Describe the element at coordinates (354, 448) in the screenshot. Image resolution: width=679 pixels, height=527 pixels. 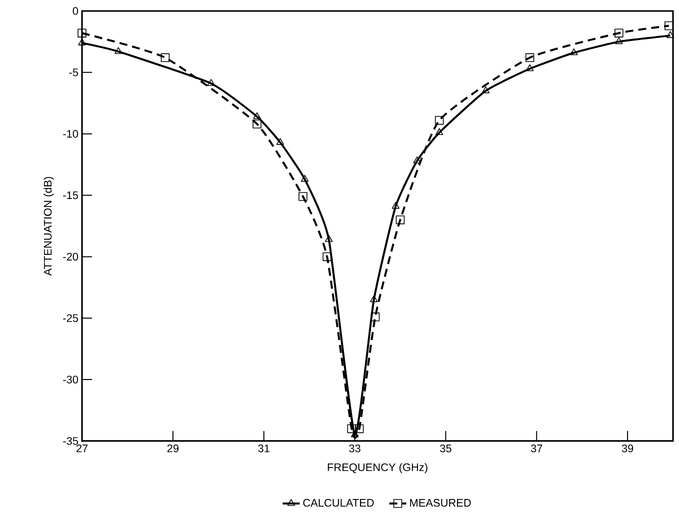
I see `x-tick-label: 33` at that location.